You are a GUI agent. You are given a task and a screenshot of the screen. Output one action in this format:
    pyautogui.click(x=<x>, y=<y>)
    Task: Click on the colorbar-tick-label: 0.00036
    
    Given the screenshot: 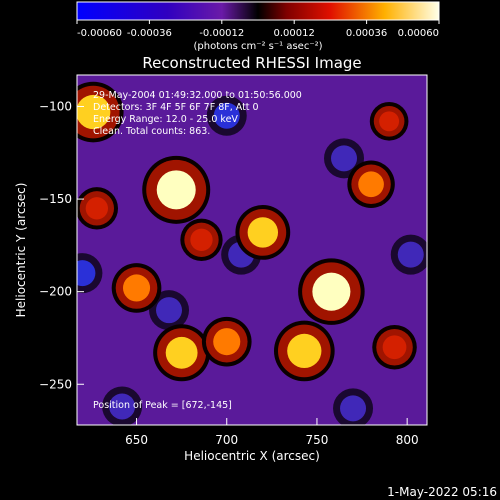 What is the action you would take?
    pyautogui.click(x=366, y=33)
    